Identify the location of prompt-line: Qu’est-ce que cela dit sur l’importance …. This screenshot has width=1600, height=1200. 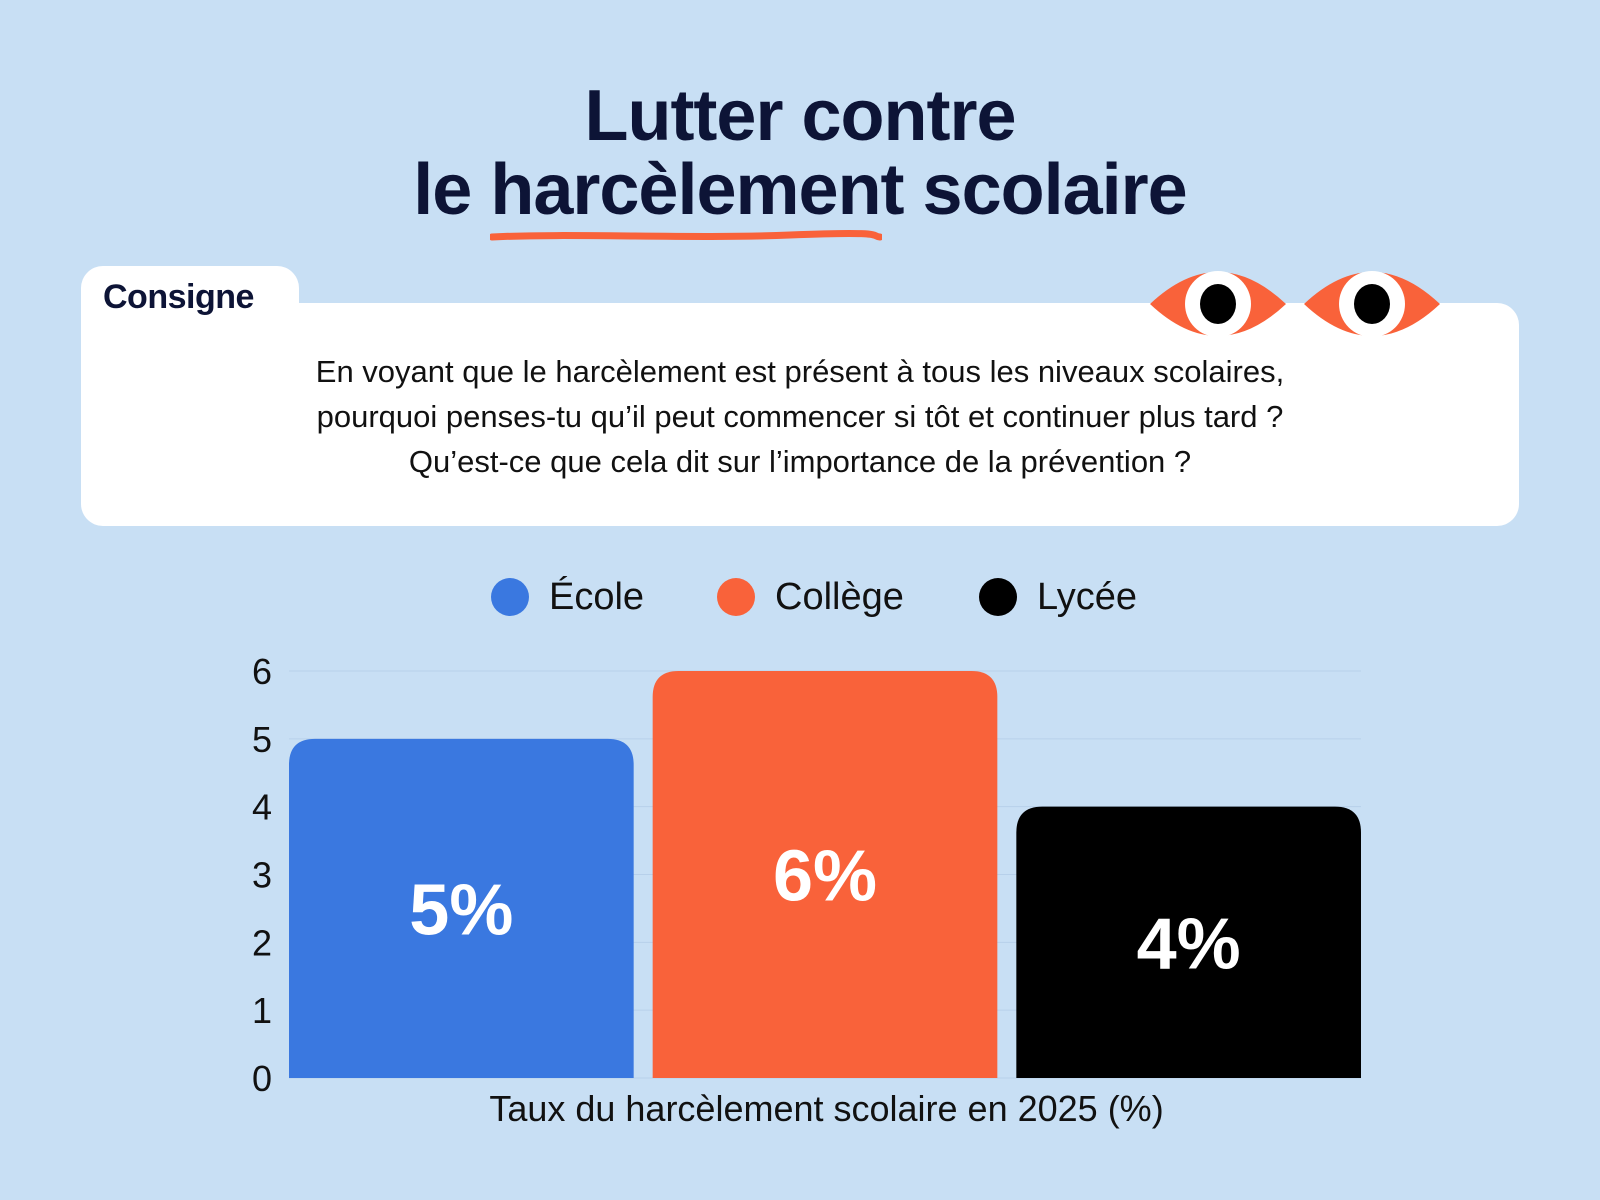
(800, 461).